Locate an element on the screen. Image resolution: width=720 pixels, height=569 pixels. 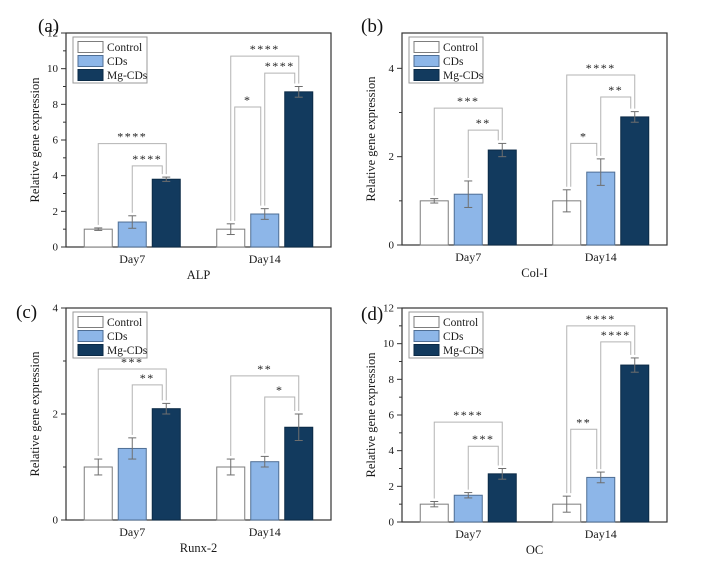
y-tick-label: 10 is located at coordinates (389, 344).